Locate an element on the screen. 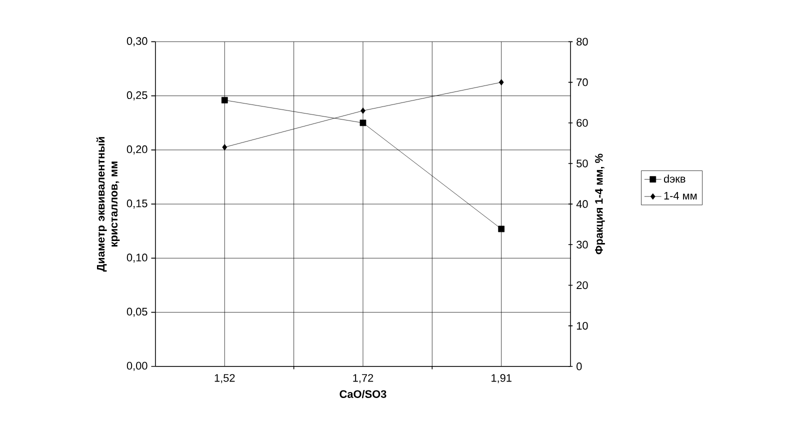 Image resolution: width=787 pixels, height=447 pixels. y2-tick-label: 0 is located at coordinates (579, 366).